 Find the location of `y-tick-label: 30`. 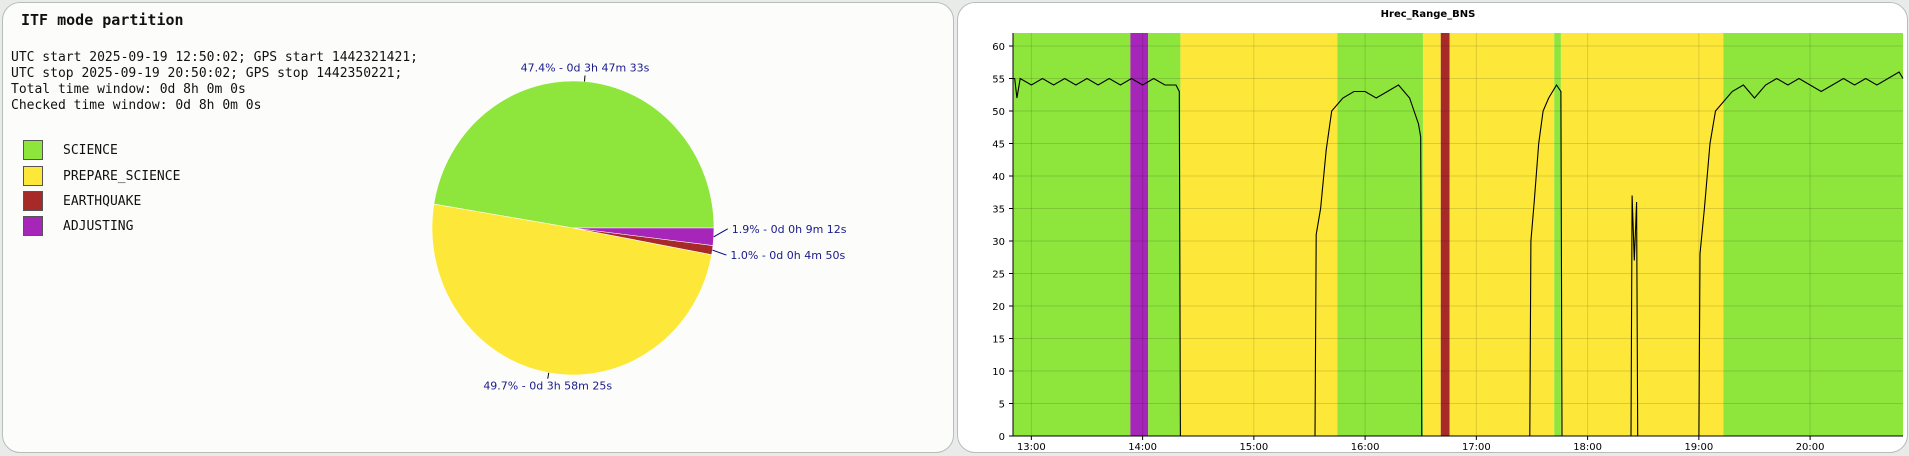

y-tick-label: 30 is located at coordinates (998, 242).